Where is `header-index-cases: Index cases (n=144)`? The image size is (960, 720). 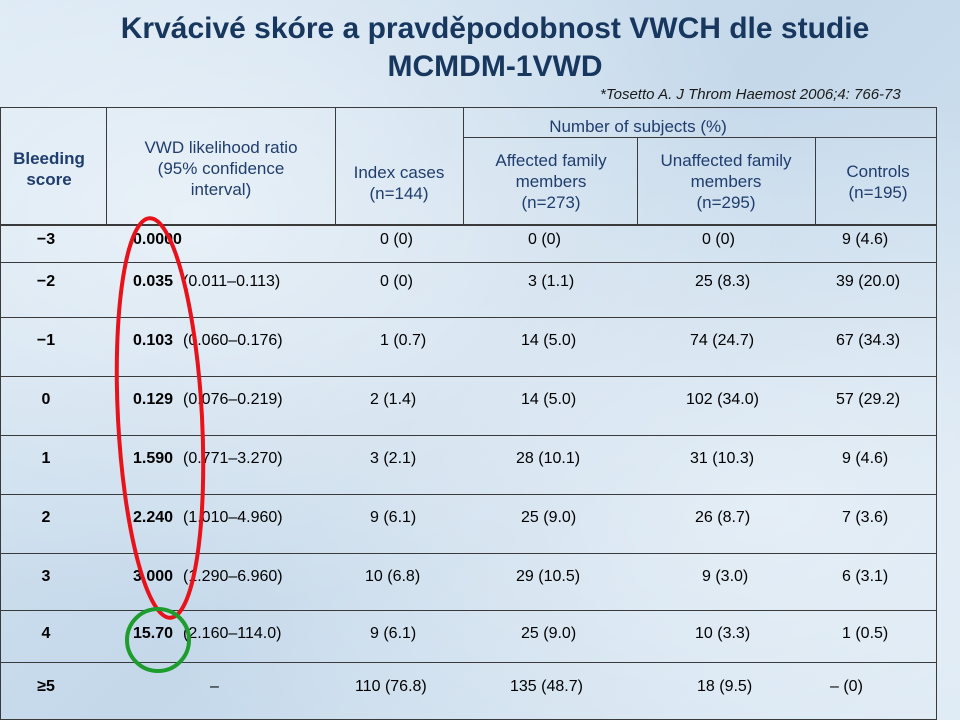
header-index-cases: Index cases (n=144) is located at coordinates (399, 183).